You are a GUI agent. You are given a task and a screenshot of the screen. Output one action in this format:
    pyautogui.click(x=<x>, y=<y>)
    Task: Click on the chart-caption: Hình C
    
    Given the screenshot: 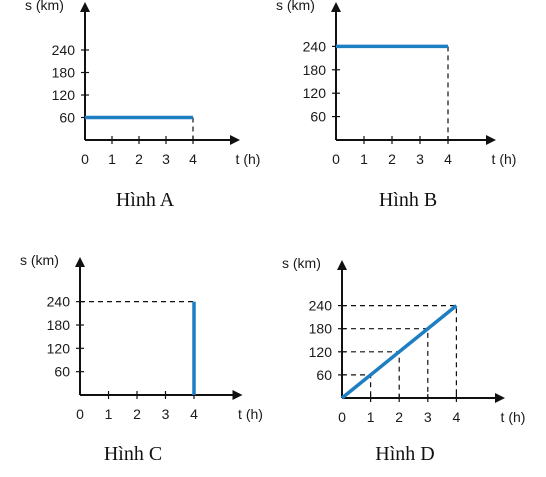 What is the action you would take?
    pyautogui.click(x=133, y=454)
    